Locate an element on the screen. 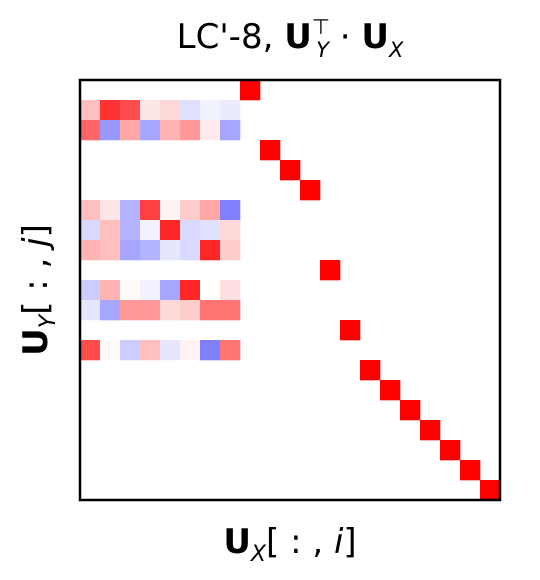 This screenshot has height=580, width=540. heatmap-cell-r4-c10 is located at coordinates (290, 170).